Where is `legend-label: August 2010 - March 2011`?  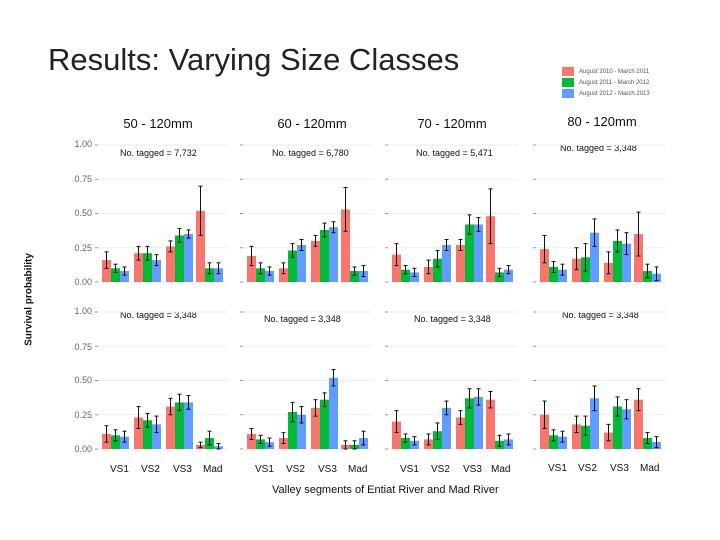 legend-label: August 2010 - March 2011 is located at coordinates (614, 71).